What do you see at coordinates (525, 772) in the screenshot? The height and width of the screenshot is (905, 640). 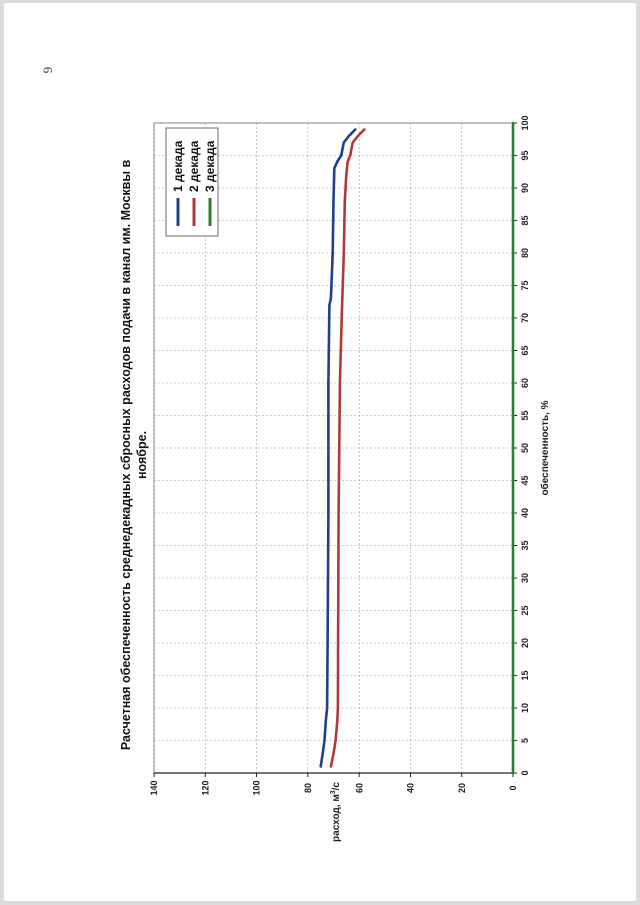 I see `x-tick-label: 0` at bounding box center [525, 772].